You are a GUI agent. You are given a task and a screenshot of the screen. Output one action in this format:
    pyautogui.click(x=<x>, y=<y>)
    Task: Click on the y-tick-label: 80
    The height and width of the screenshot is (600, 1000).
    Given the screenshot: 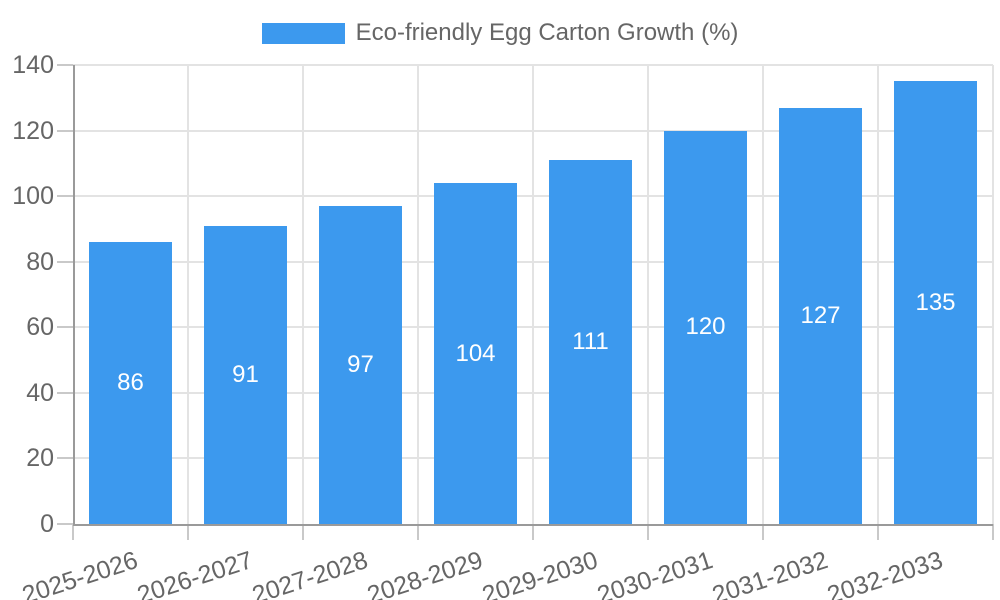 What is the action you would take?
    pyautogui.click(x=40, y=261)
    